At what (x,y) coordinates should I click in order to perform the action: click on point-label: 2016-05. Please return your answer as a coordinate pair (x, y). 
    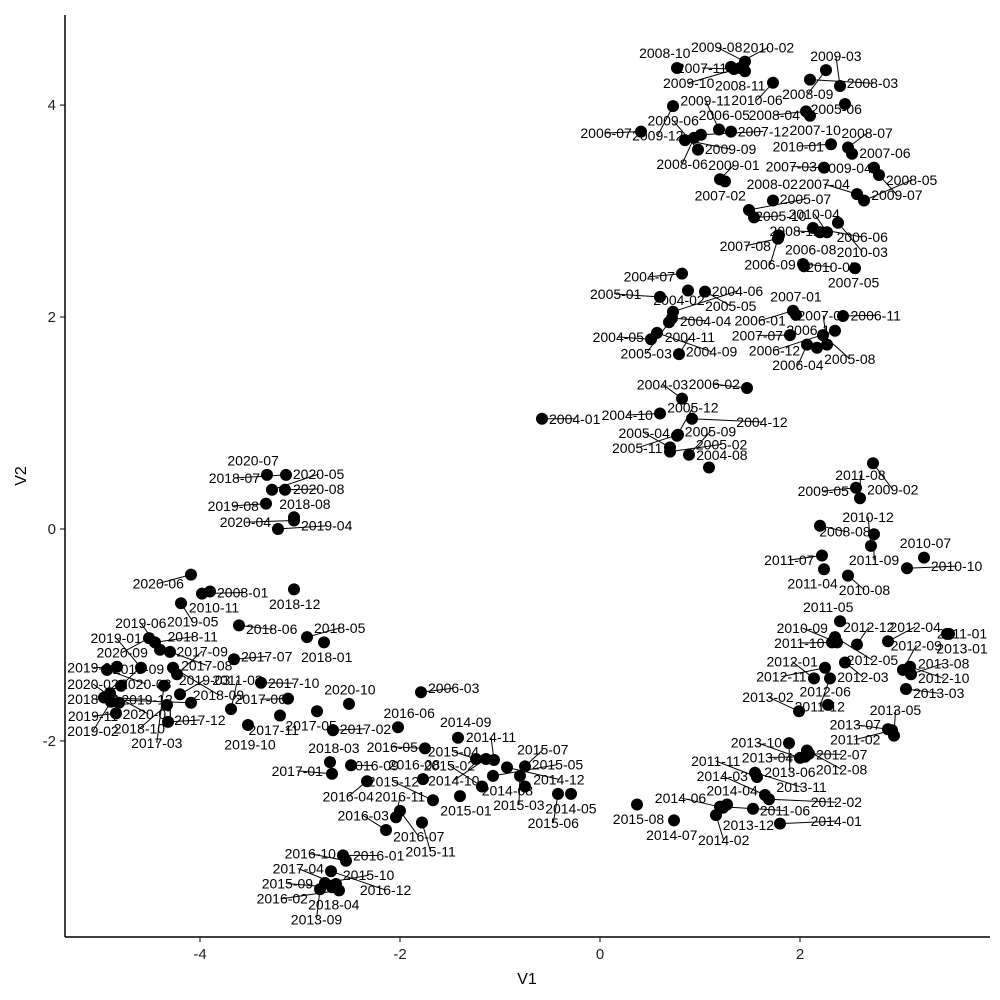
    Looking at the image, I should click on (393, 747).